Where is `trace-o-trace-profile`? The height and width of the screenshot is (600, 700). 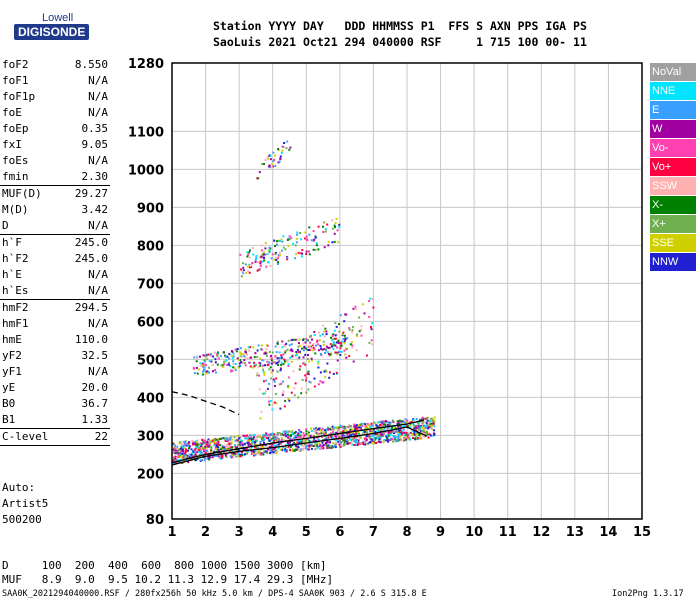
trace-o-trace-profile is located at coordinates (297, 441).